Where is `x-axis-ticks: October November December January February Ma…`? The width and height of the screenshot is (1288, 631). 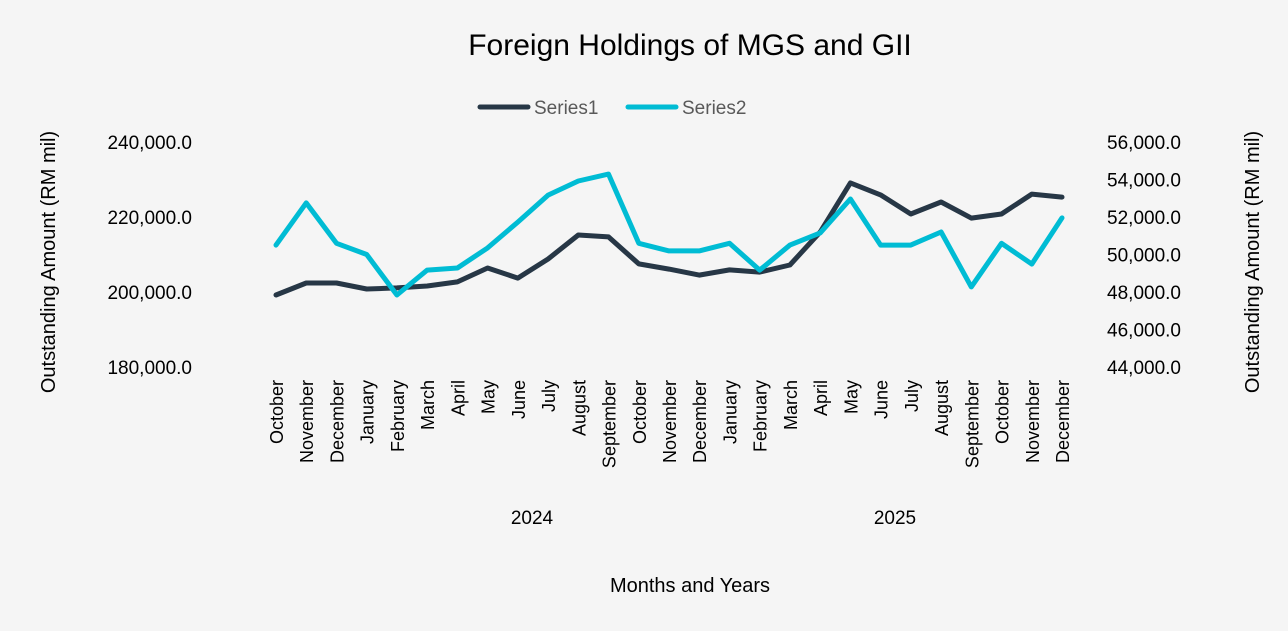 x-axis-ticks: October November December January February Ma… is located at coordinates (670, 424).